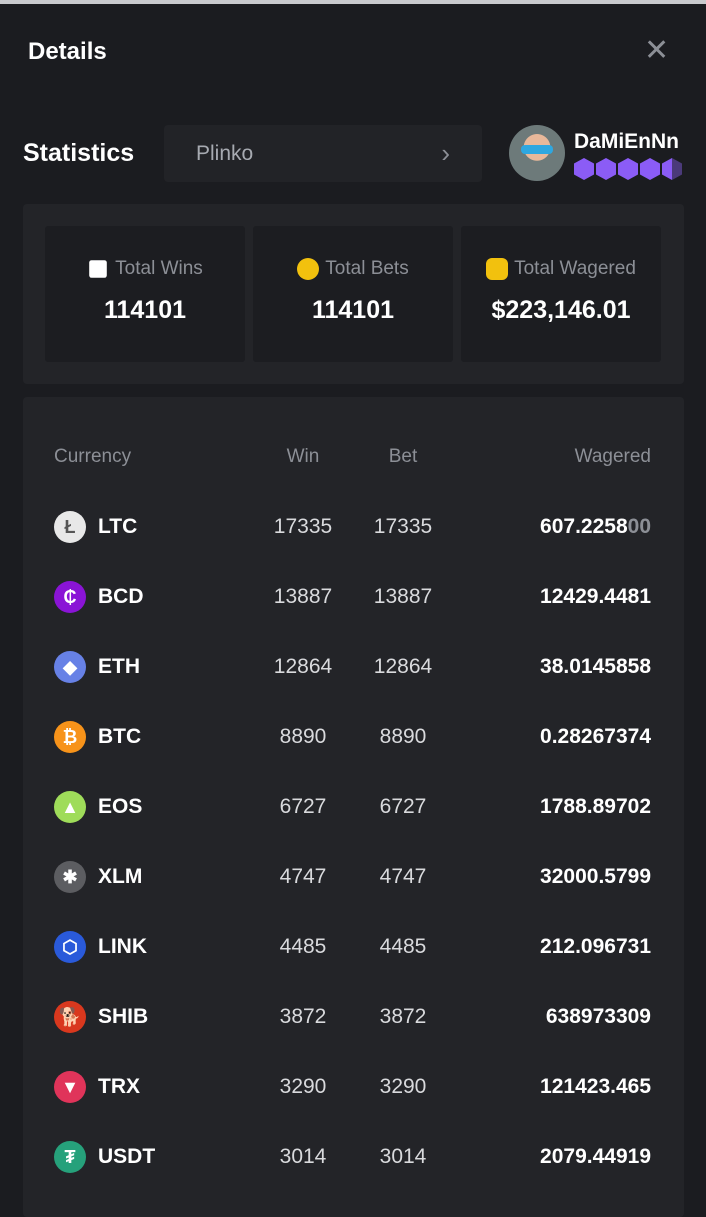 This screenshot has width=706, height=1217. I want to click on wagered-value: 212.096731, so click(595, 946).